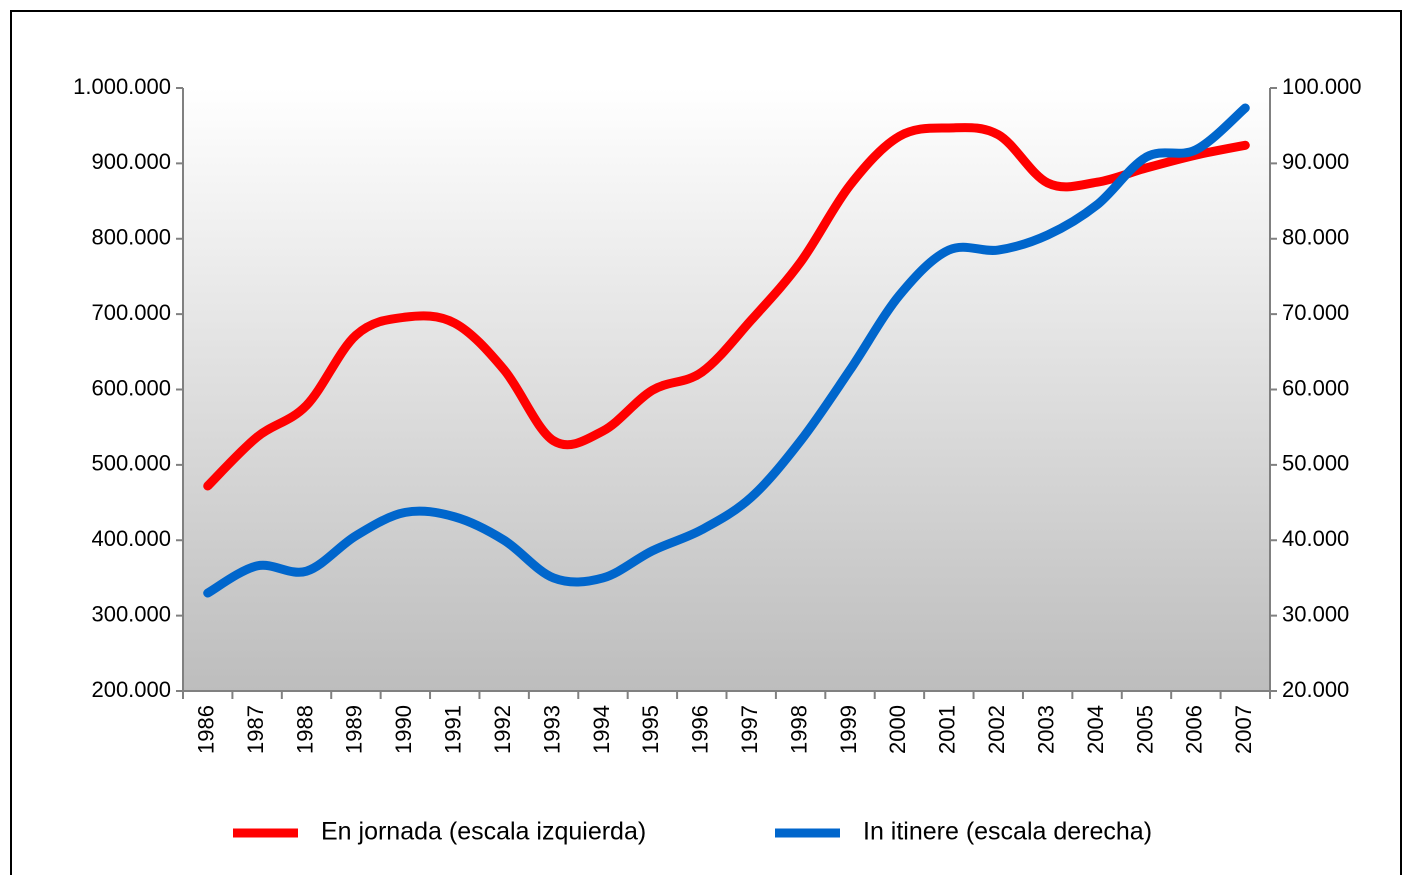  Describe the element at coordinates (1194, 729) in the screenshot. I see `x-tick-label: 2006` at that location.